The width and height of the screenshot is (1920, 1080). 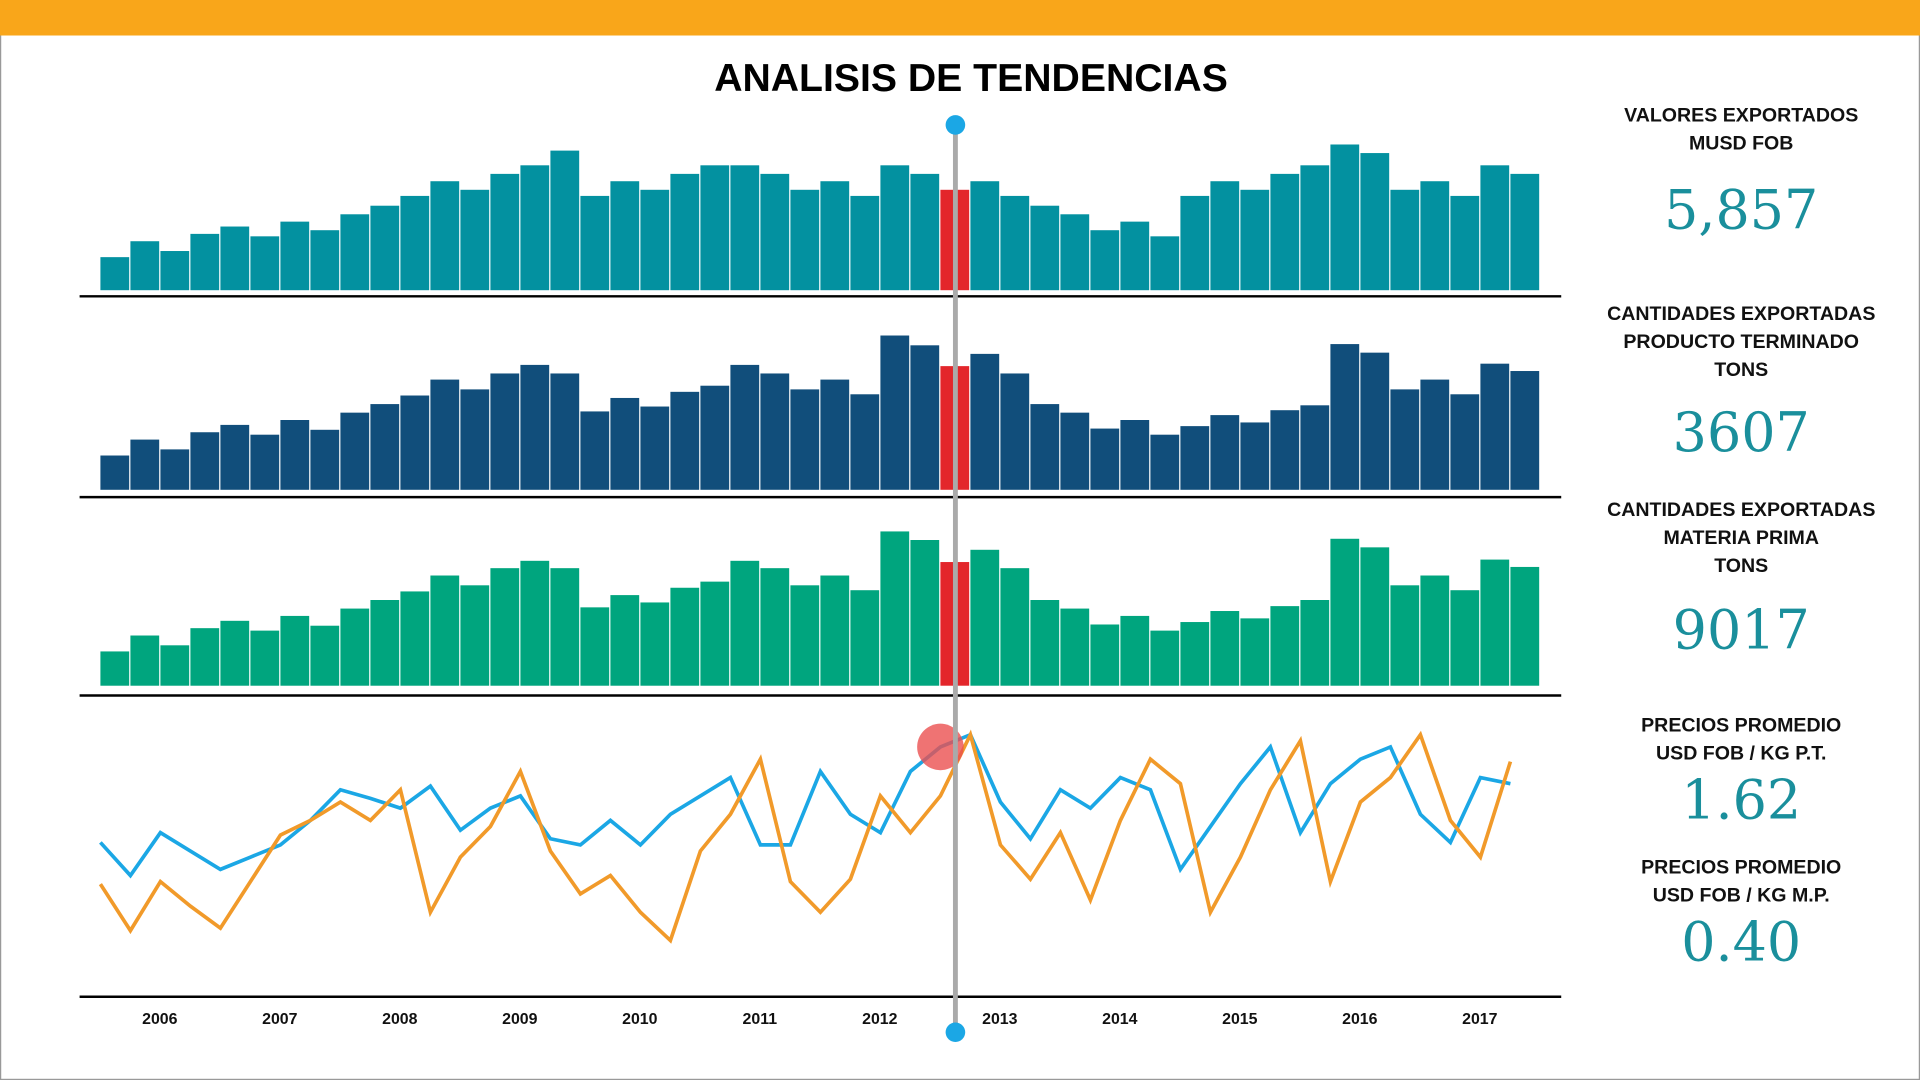 I want to click on kpi-value: 0.40, so click(x=1741, y=942).